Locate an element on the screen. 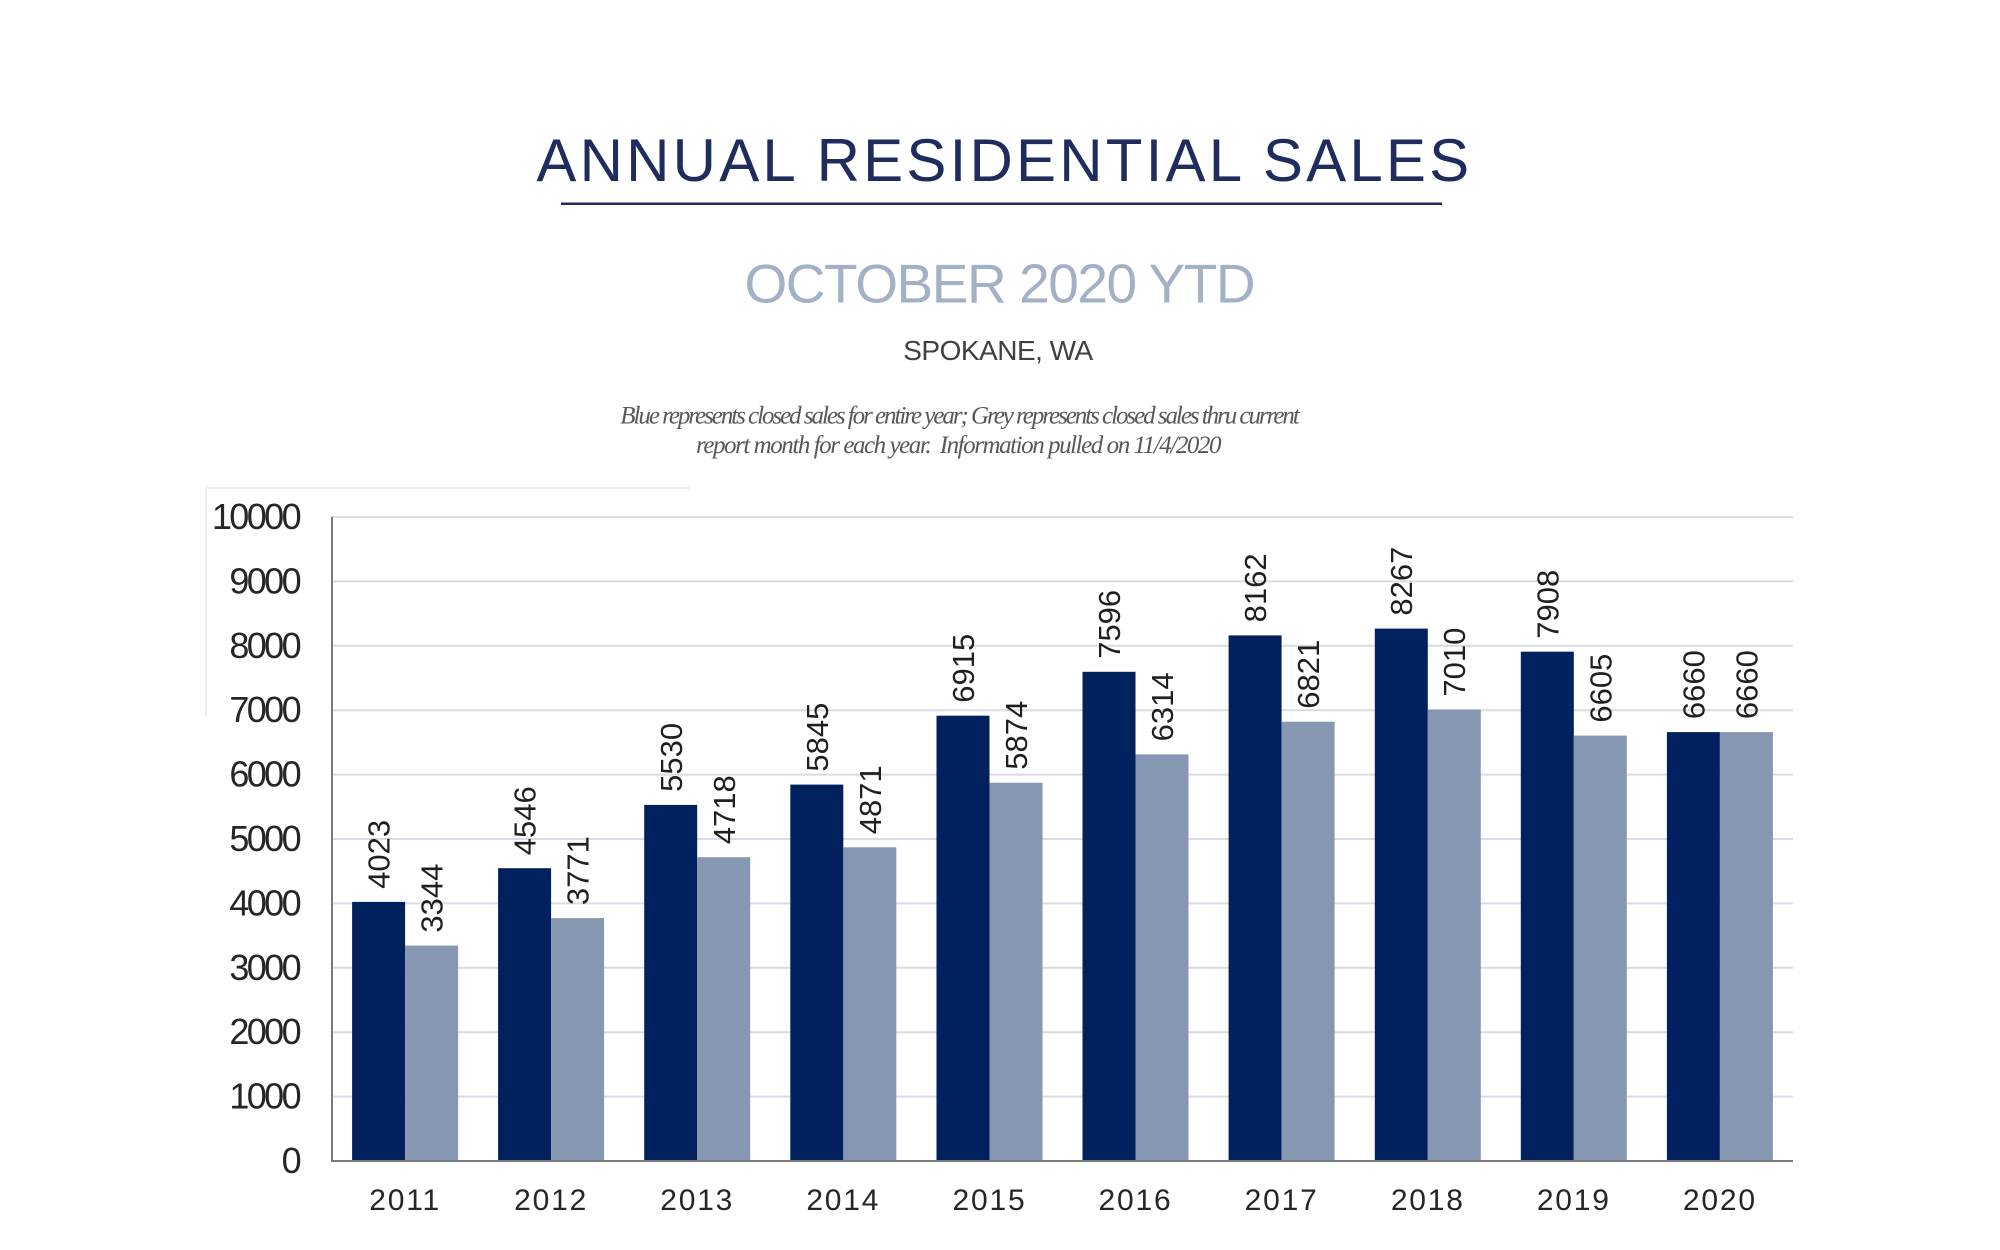 The height and width of the screenshot is (1250, 2000). svg-text: 2017 is located at coordinates (1282, 1200).